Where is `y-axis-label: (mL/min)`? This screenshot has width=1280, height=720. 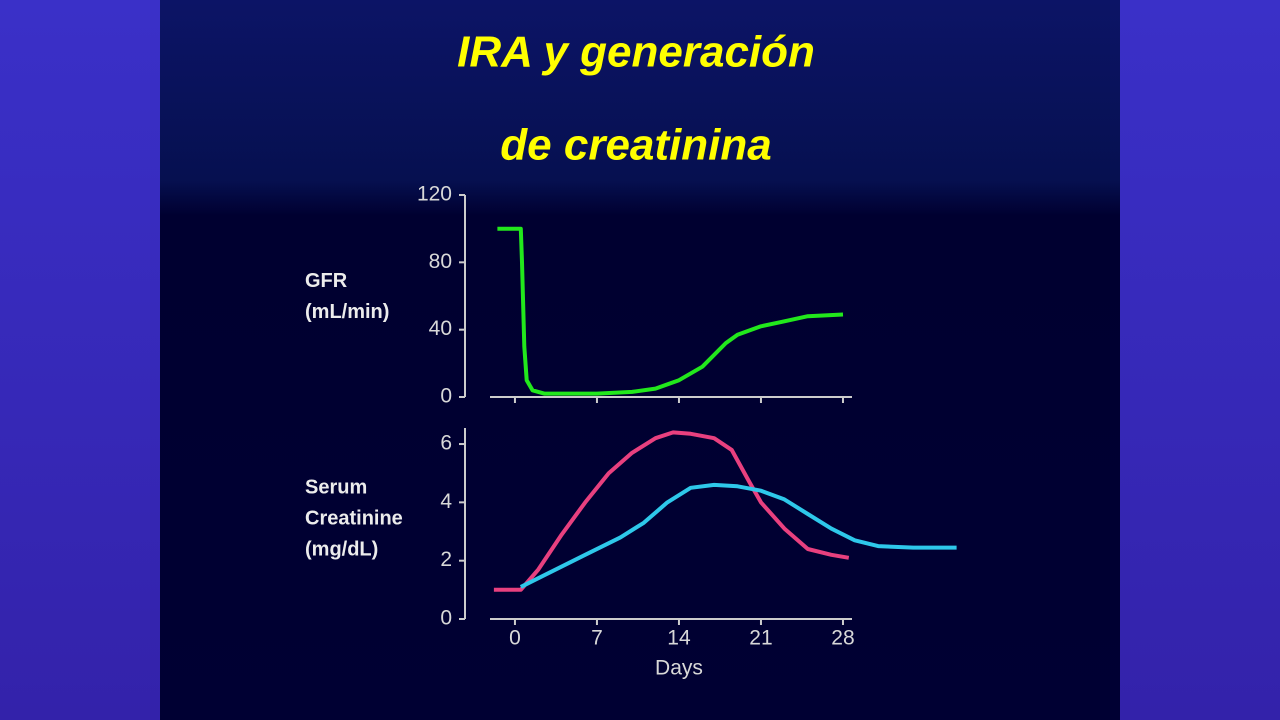
y-axis-label: (mL/min) is located at coordinates (347, 312).